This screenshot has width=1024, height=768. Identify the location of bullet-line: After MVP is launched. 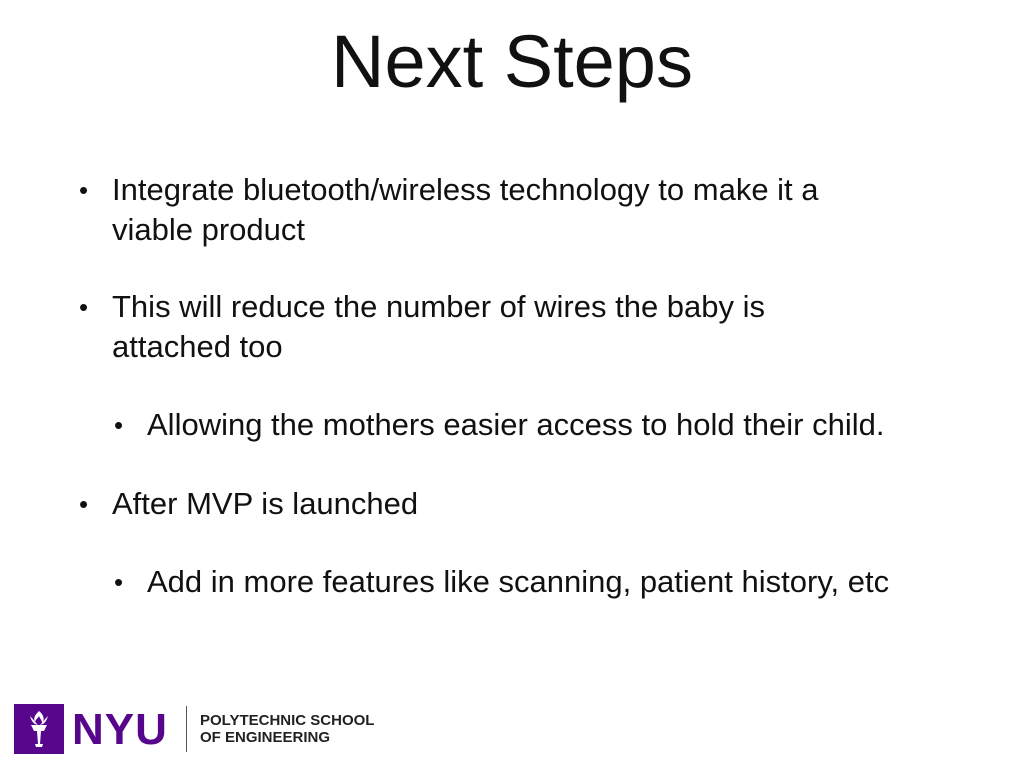
(265, 503).